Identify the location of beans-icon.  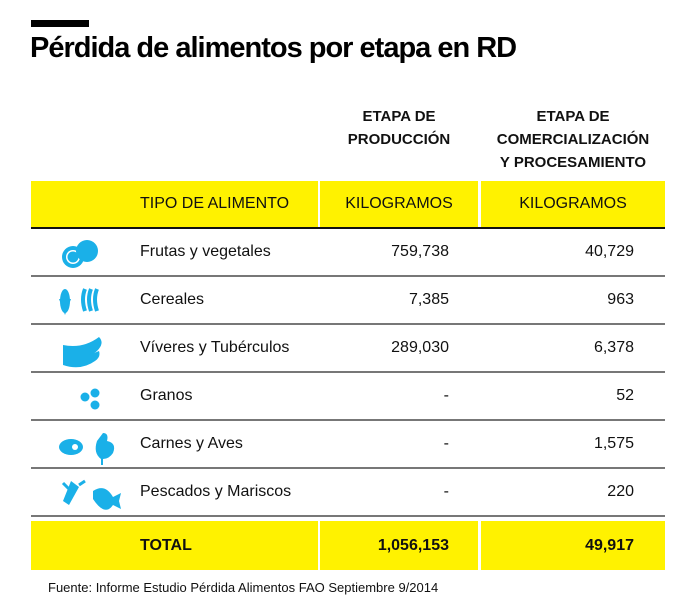
(90, 399).